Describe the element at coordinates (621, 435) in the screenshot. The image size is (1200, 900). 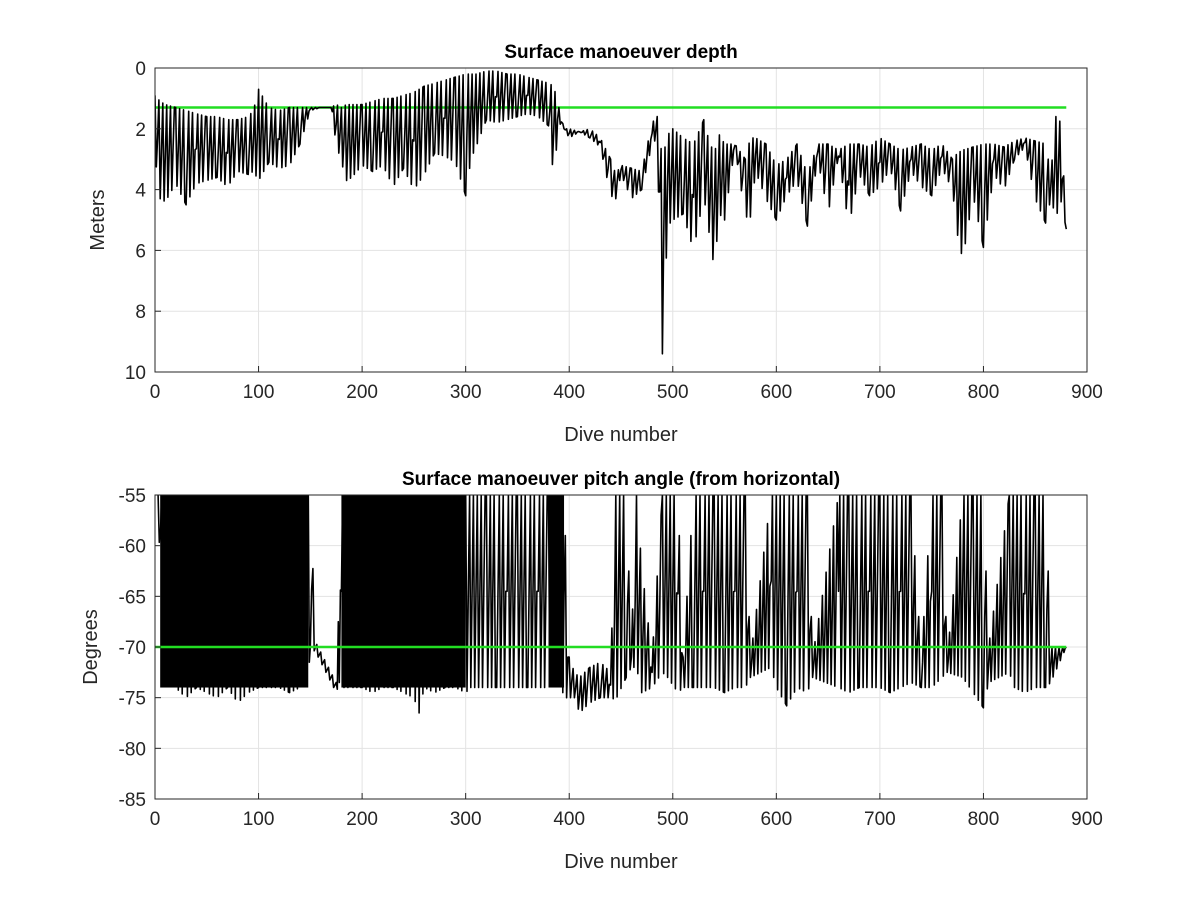
I see `depth-x-axis-label: Dive number` at that location.